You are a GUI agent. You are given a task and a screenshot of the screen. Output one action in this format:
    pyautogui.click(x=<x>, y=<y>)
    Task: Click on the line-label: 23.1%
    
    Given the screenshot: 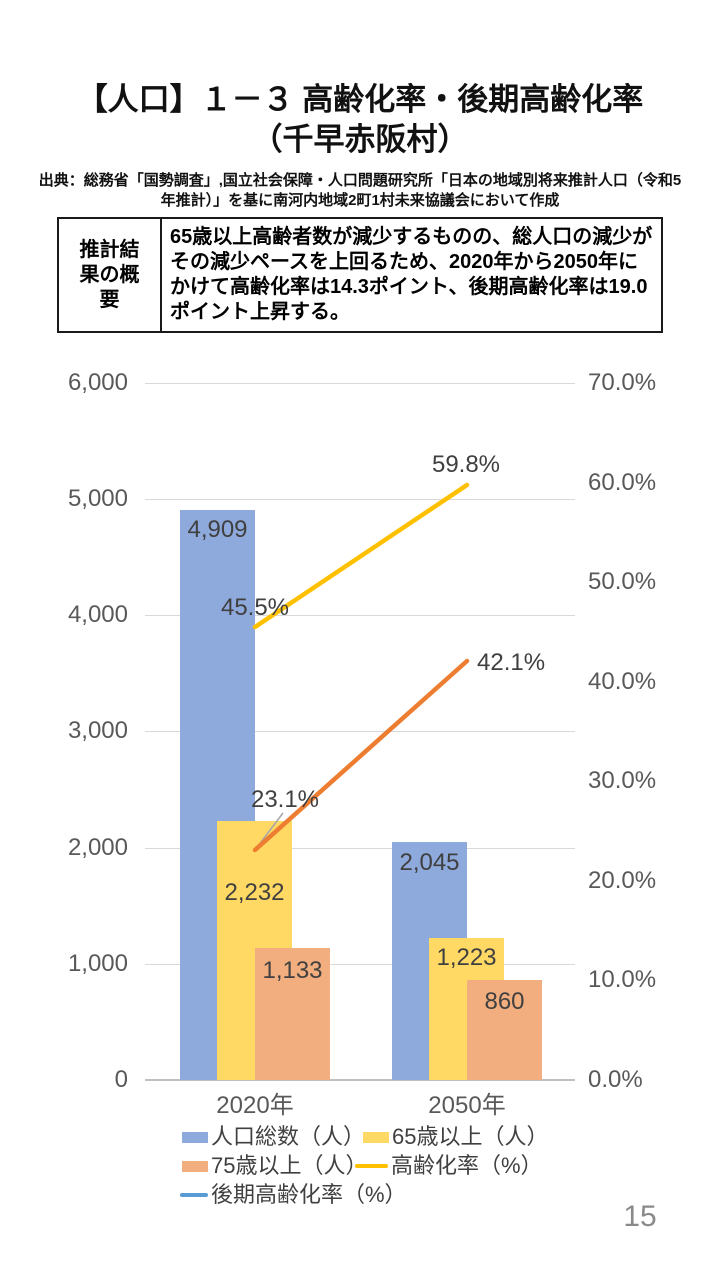 What is the action you would take?
    pyautogui.click(x=285, y=799)
    